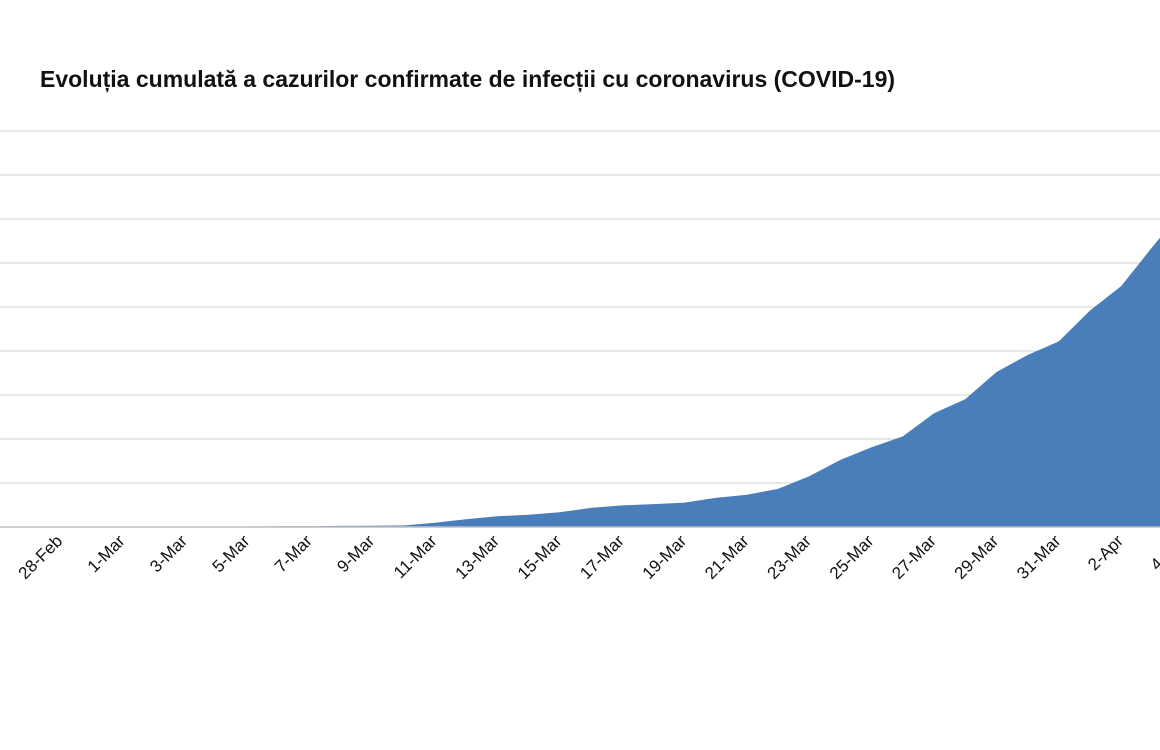 This screenshot has width=1160, height=750. Describe the element at coordinates (852, 557) in the screenshot. I see `x-tick-label: 25-Mar` at that location.